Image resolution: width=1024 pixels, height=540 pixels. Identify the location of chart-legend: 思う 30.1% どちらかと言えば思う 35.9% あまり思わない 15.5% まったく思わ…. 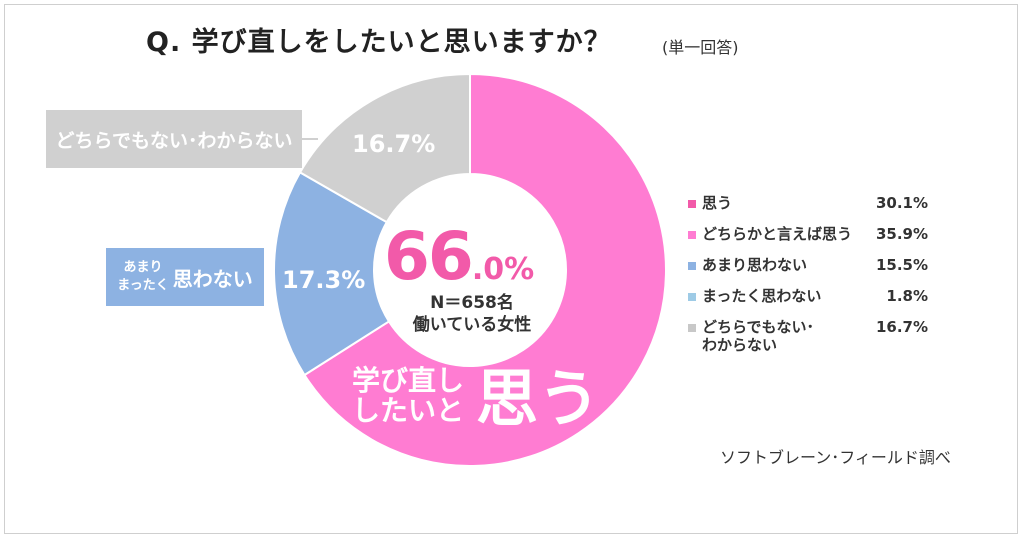
(808, 276).